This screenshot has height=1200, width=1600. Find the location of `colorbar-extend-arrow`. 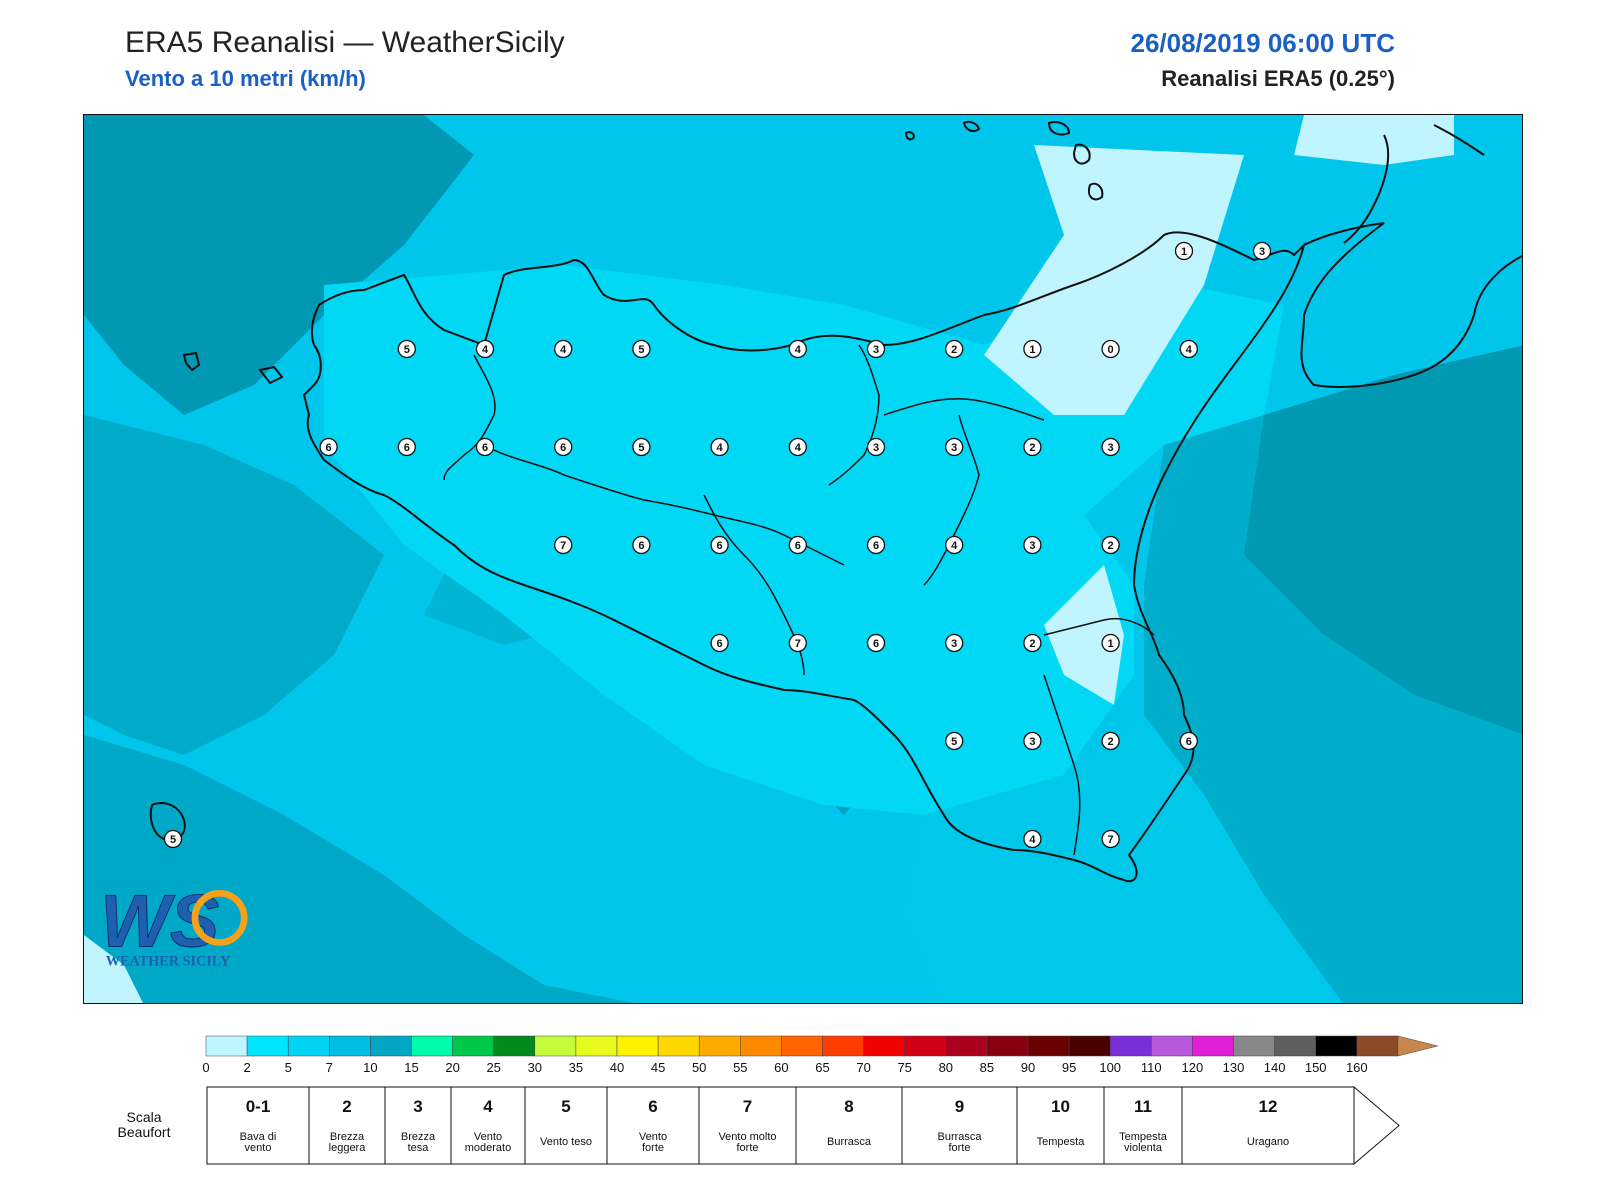

colorbar-extend-arrow is located at coordinates (1417, 1046).